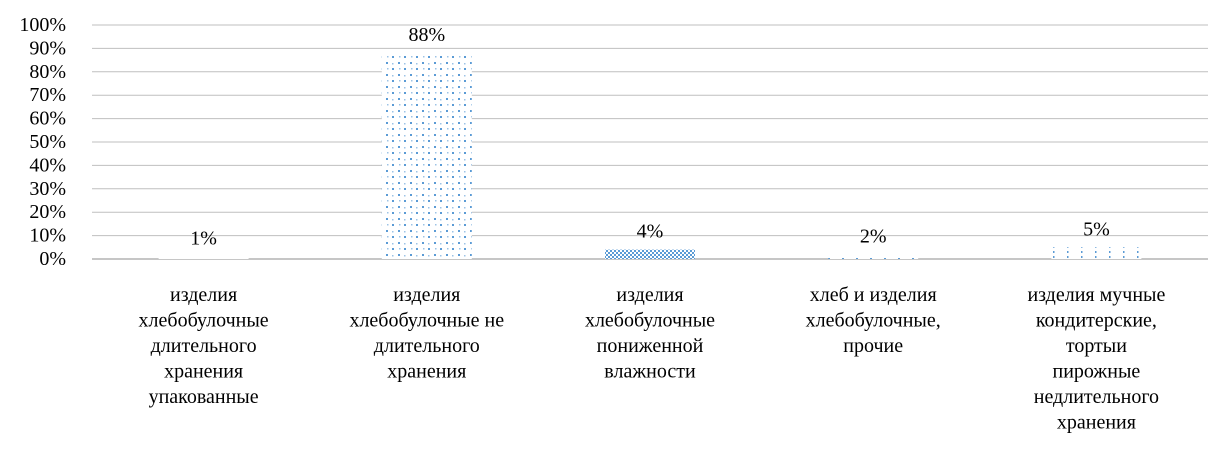 This screenshot has width=1208, height=457. What do you see at coordinates (426, 35) in the screenshot?
I see `data-label: 88%` at bounding box center [426, 35].